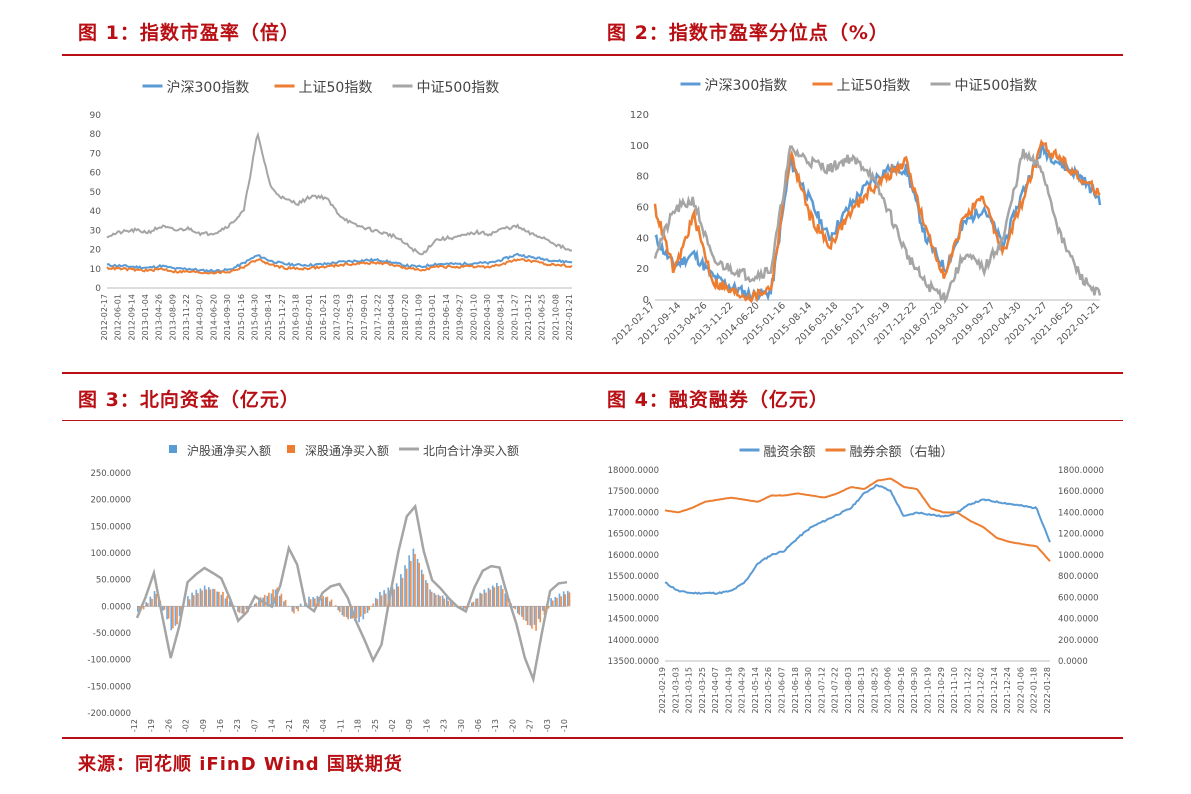  Describe the element at coordinates (392, 725) in the screenshot. I see `x-tick-label: 2021-12-02` at that location.